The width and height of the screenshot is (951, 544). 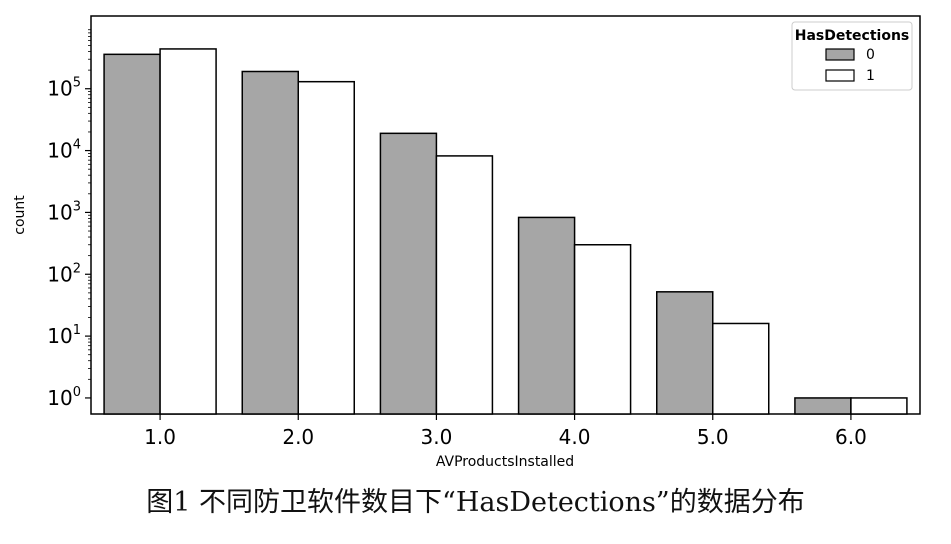 I want to click on x-tick-label: 2.0, so click(x=298, y=437).